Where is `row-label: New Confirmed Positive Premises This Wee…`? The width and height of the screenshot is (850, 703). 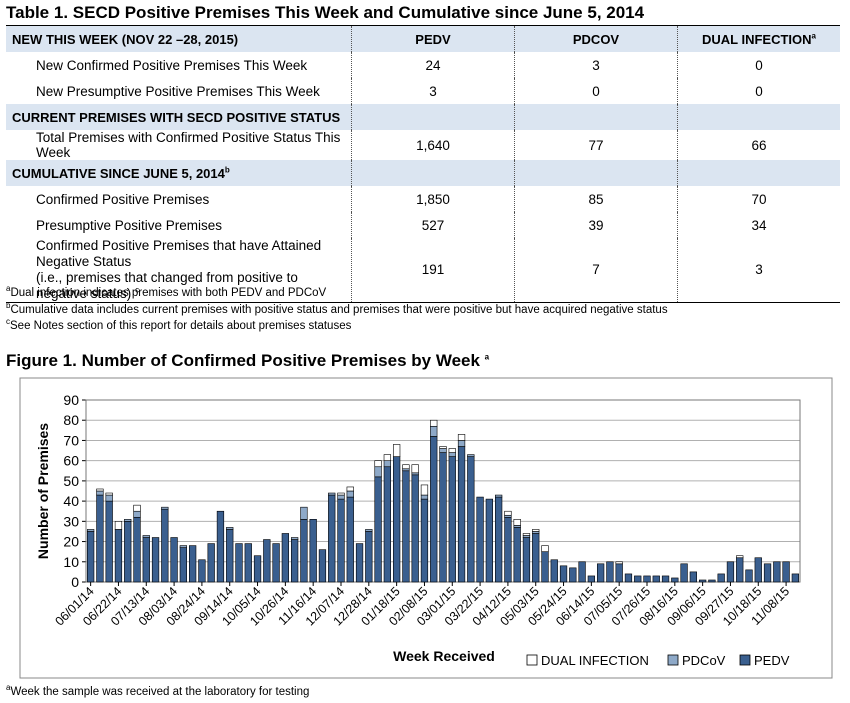
row-label: New Confirmed Positive Premises This Wee… is located at coordinates (172, 65).